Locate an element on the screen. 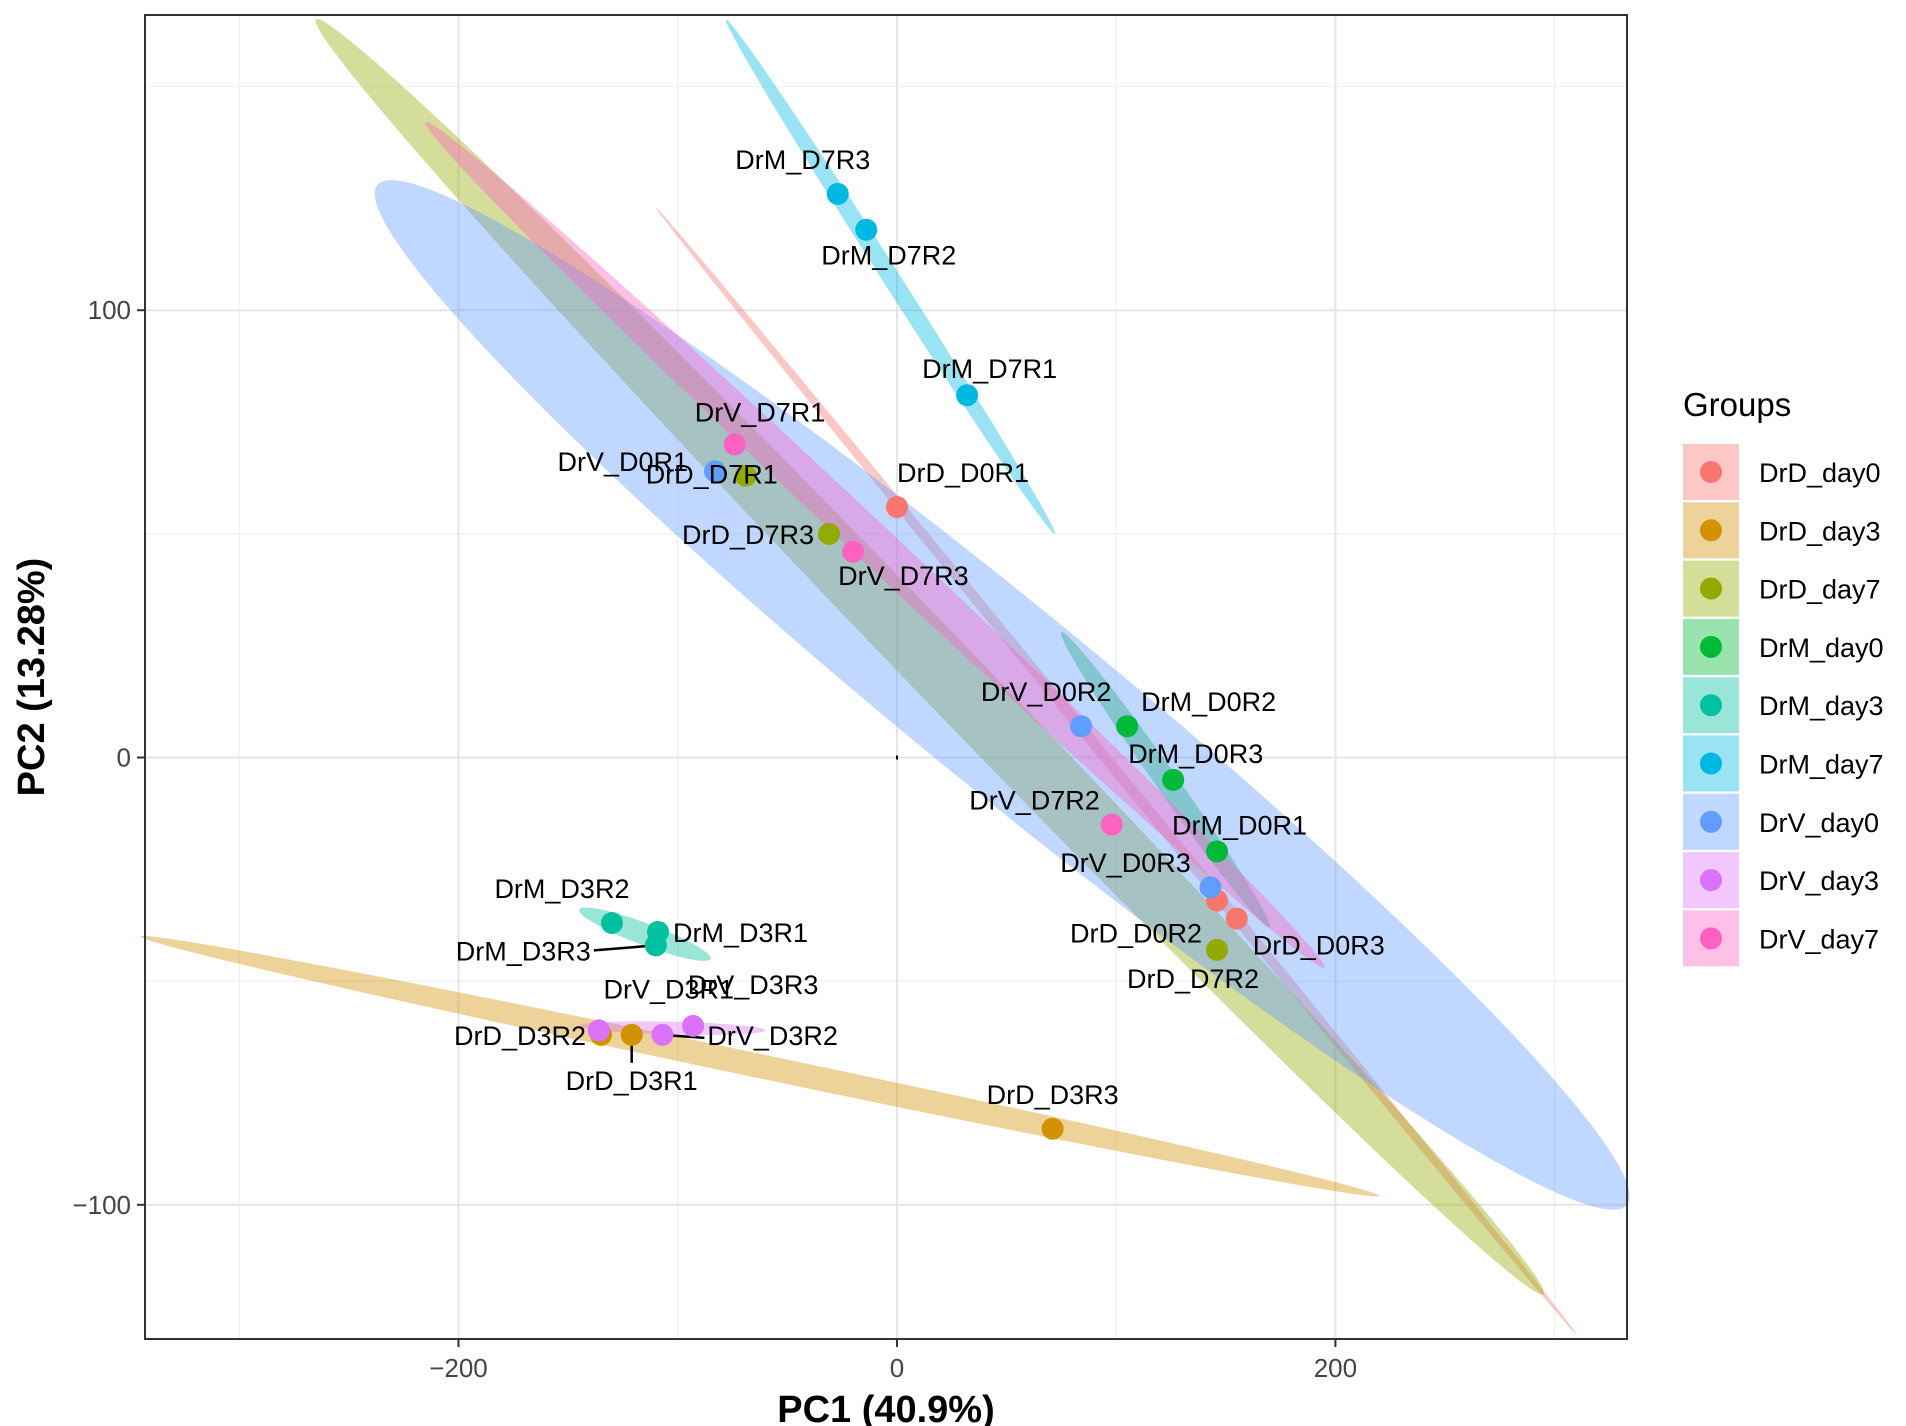 This screenshot has height=1426, width=1906. point-DrD_D7R1 is located at coordinates (745, 475).